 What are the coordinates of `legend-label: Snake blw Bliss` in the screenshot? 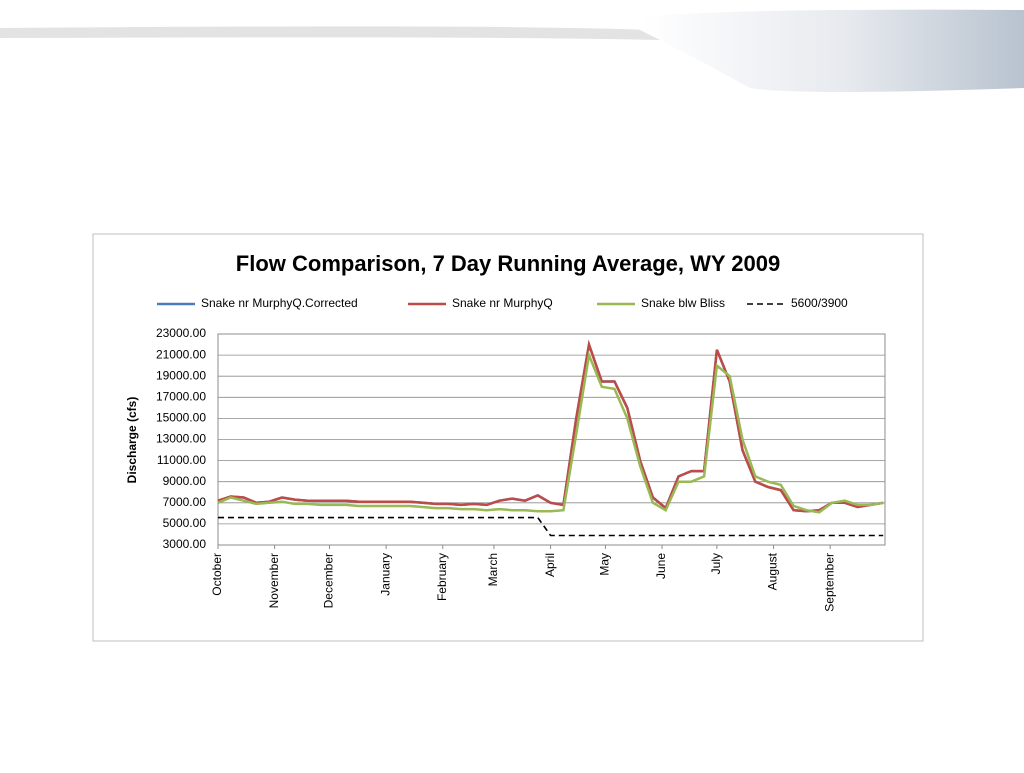 It's located at (683, 303).